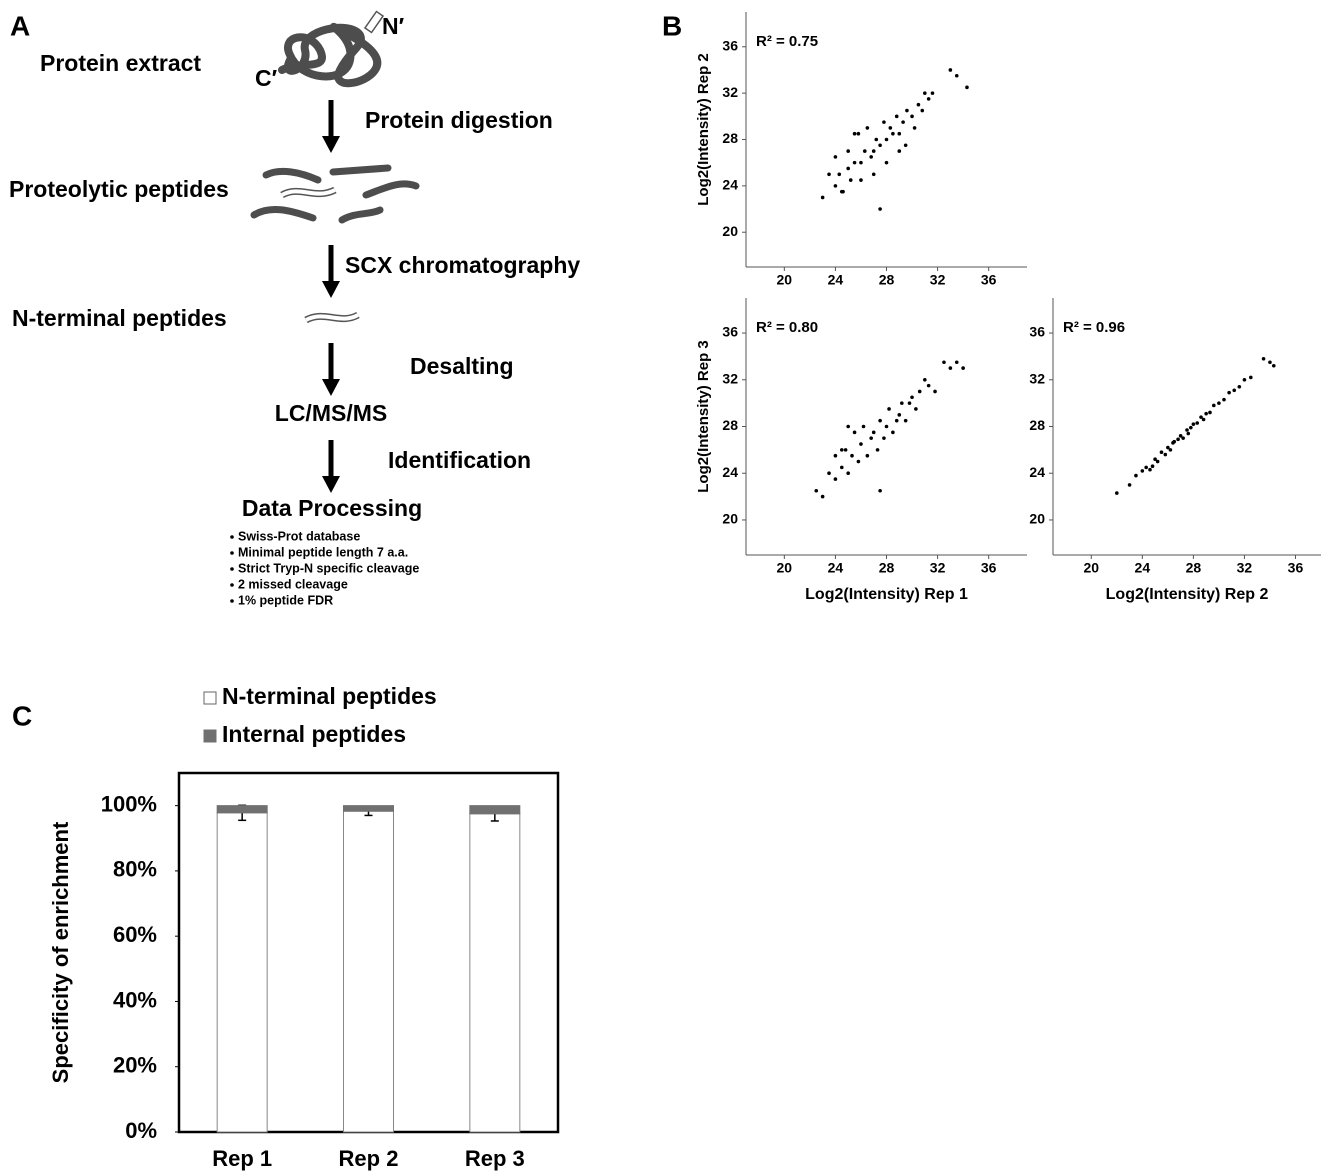 Image resolution: width=1325 pixels, height=1174 pixels. I want to click on y-tick-label: 36, so click(1037, 332).